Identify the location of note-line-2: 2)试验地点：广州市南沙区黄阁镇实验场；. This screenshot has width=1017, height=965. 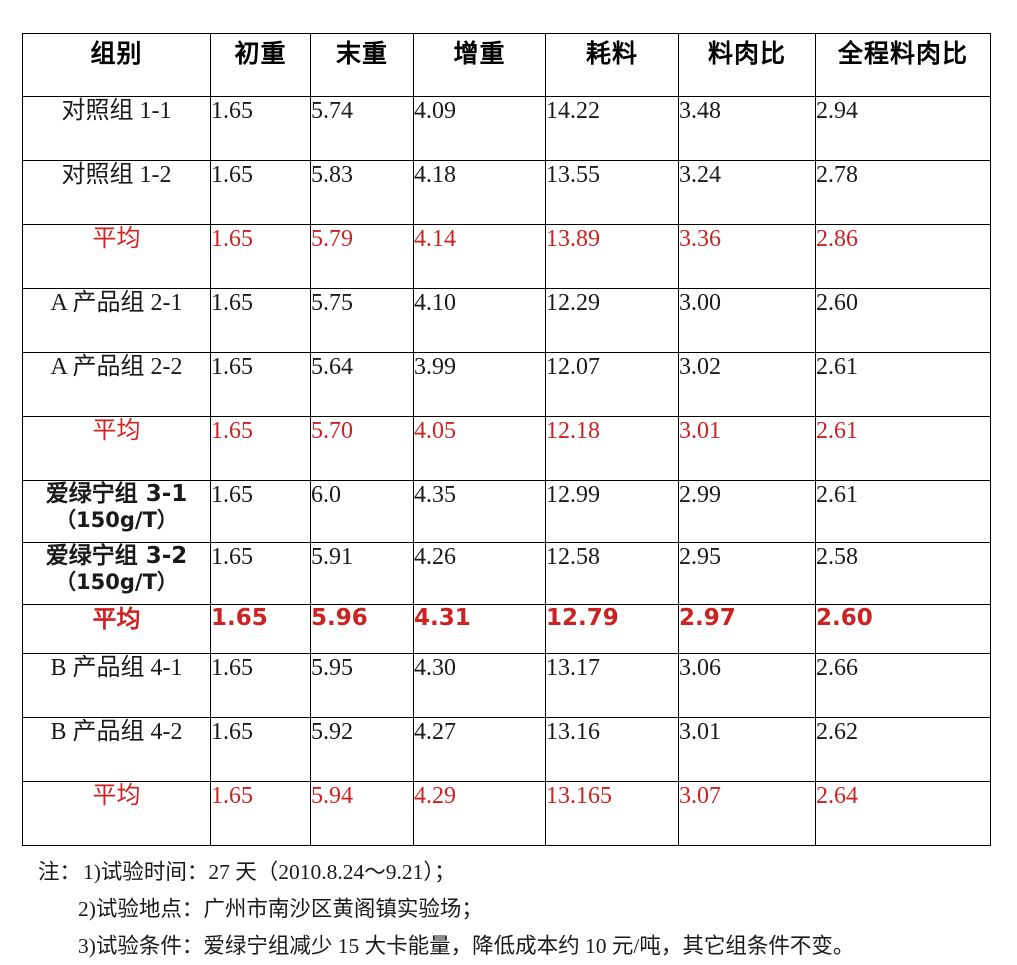
(506, 909).